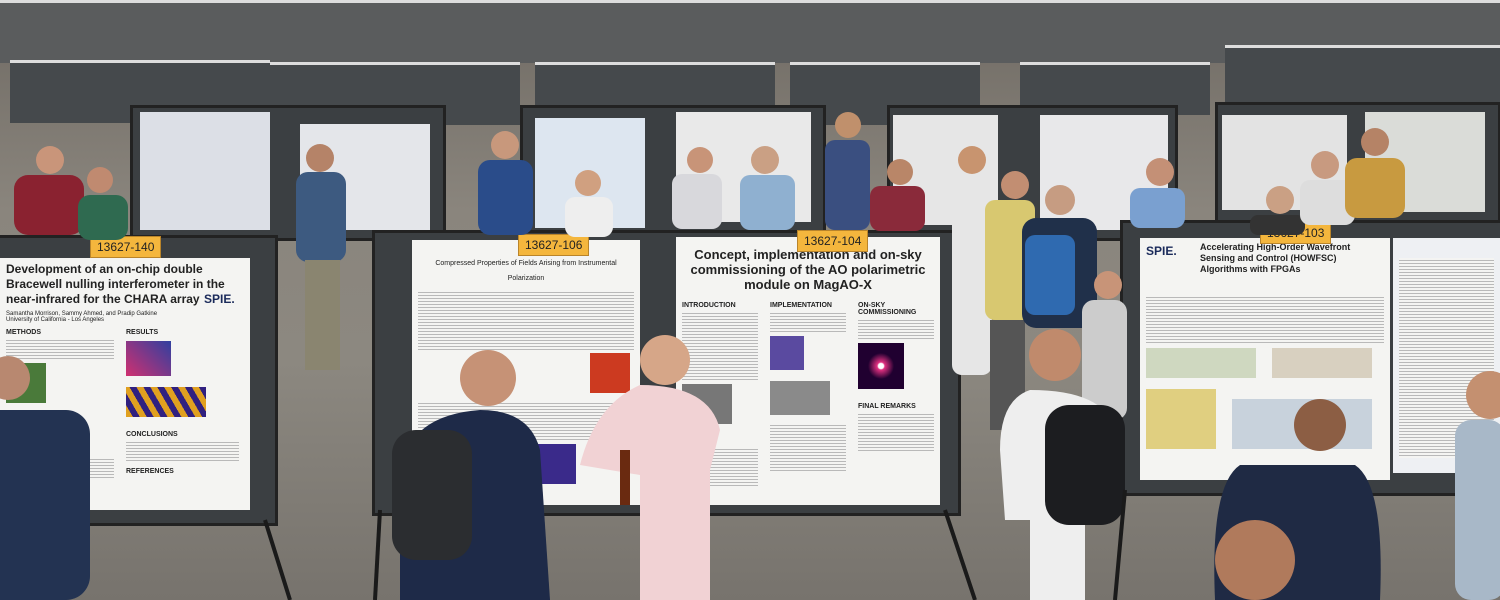 This screenshot has width=1500, height=600. Describe the element at coordinates (801, 305) in the screenshot. I see `section-heading: IMPLEMENTATION` at that location.